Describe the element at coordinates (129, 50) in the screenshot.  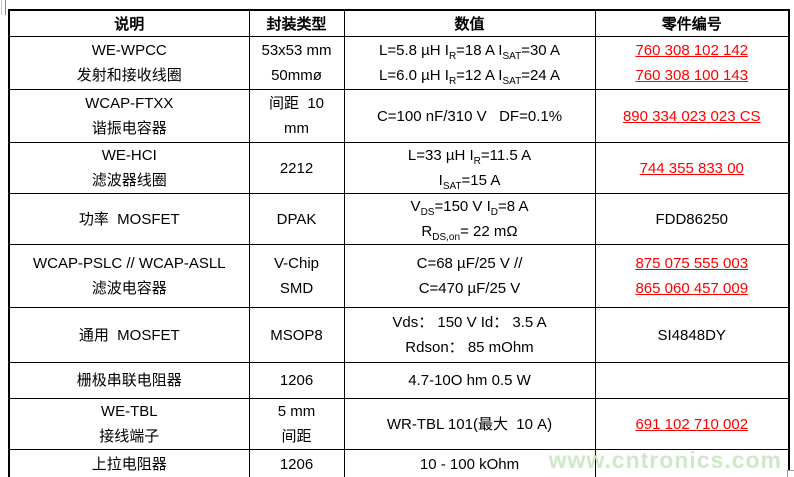
I see `description-line: WE-WPCC` at that location.